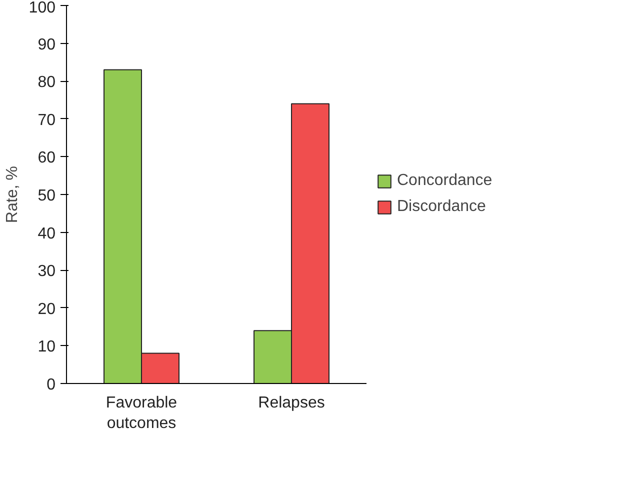 The height and width of the screenshot is (494, 630). I want to click on y-tick-label: 80, so click(47, 83).